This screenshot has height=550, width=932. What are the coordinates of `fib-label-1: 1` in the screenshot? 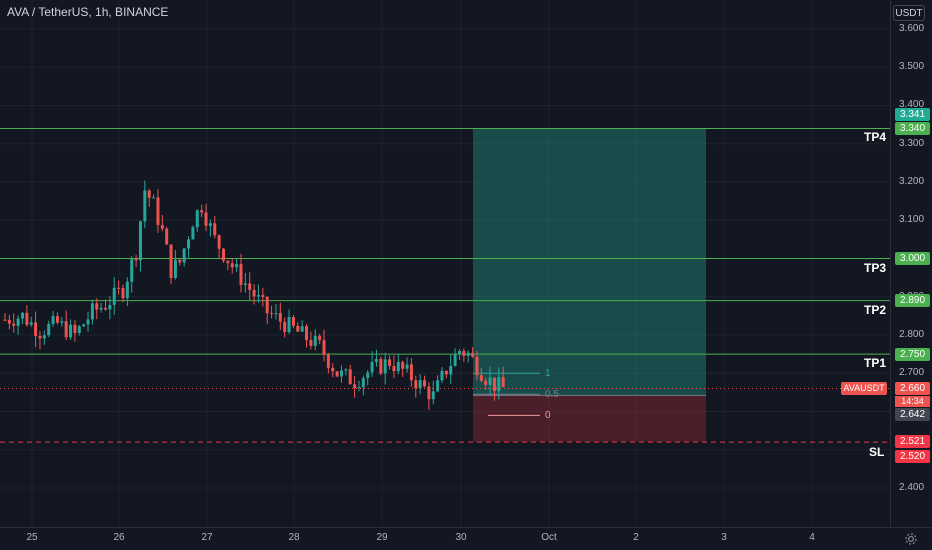 It's located at (548, 373).